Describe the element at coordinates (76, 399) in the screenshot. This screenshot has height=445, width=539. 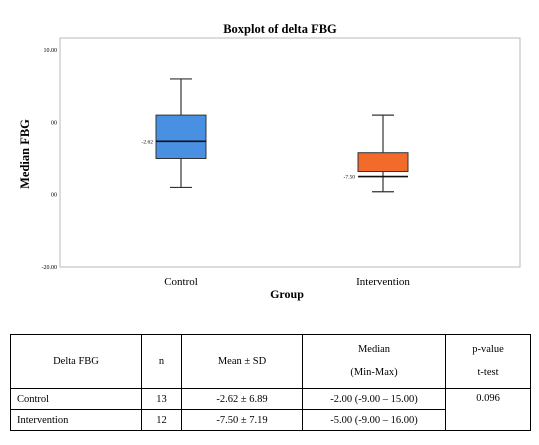
I see `cell-group: Control` at that location.